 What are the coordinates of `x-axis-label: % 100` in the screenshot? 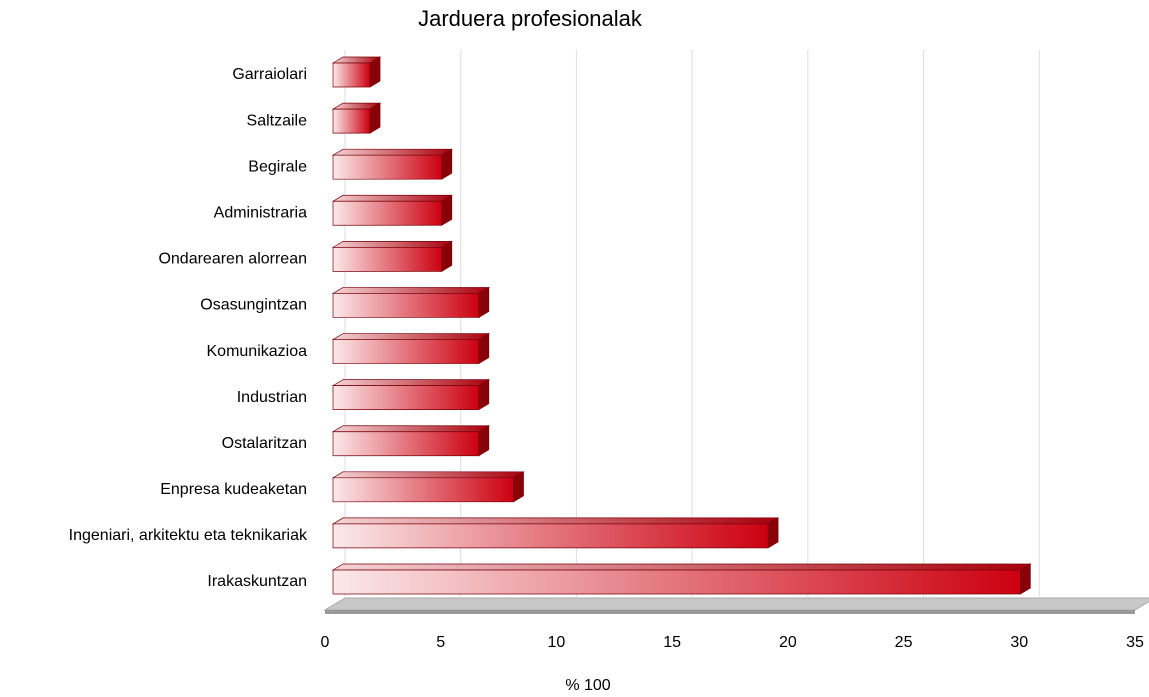 It's located at (587, 685).